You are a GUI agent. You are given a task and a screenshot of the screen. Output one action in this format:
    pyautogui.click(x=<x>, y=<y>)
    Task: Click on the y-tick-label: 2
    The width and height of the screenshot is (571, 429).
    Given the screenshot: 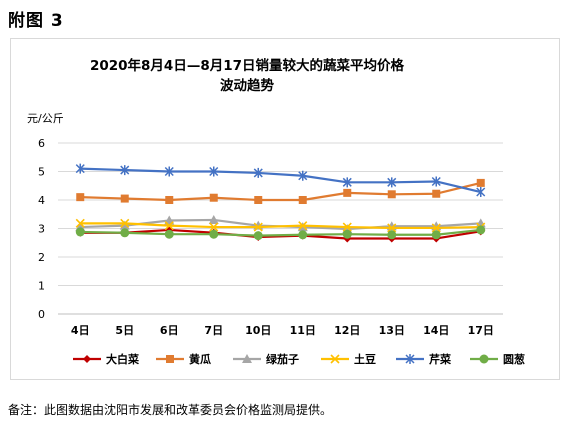 What is the action you would take?
    pyautogui.click(x=41, y=257)
    